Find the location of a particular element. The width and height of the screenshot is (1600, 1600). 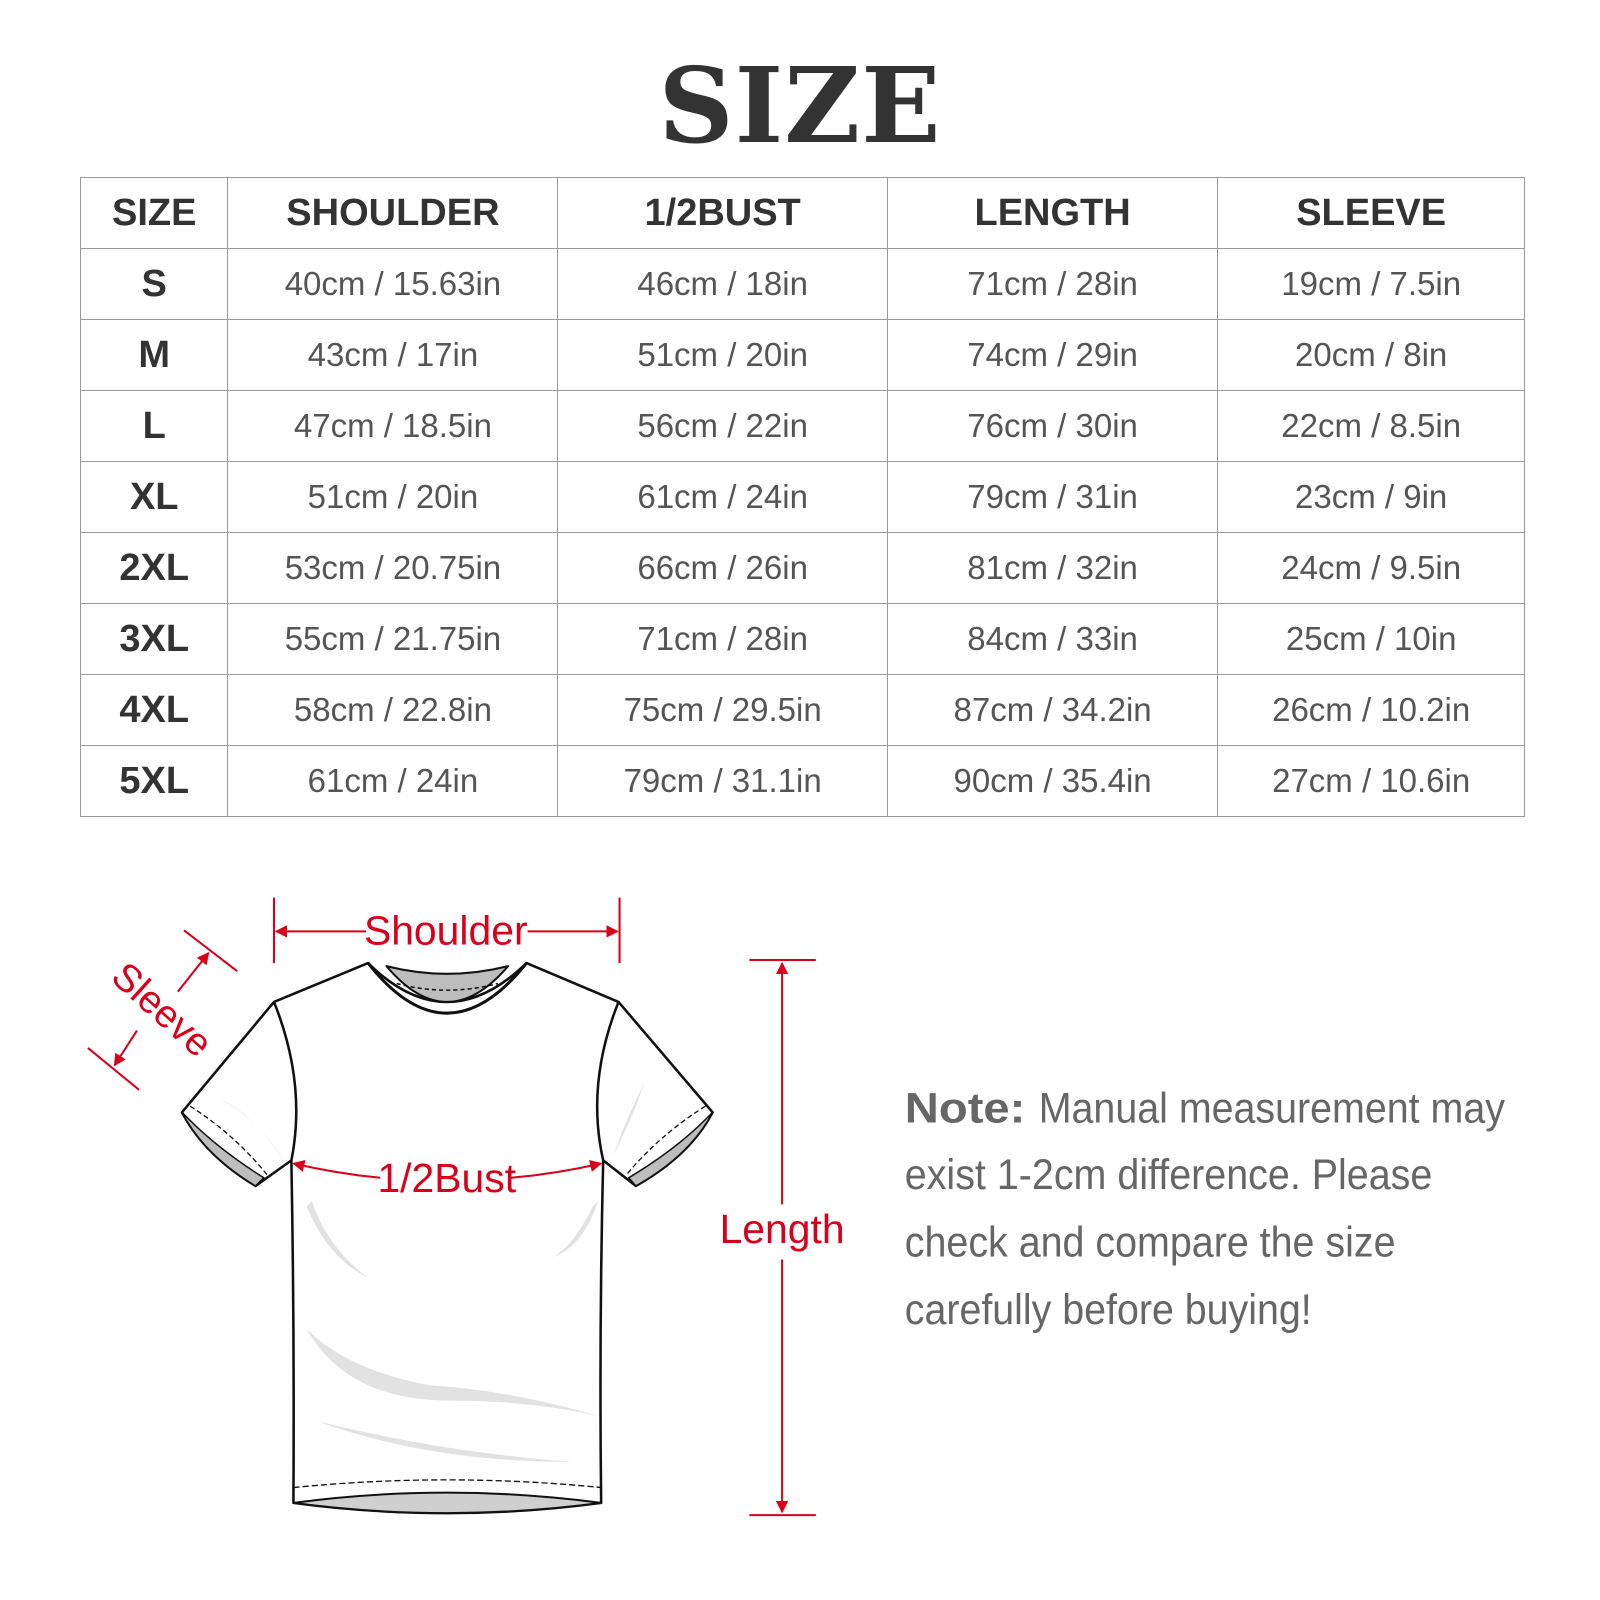

size-cell: S is located at coordinates (154, 284).